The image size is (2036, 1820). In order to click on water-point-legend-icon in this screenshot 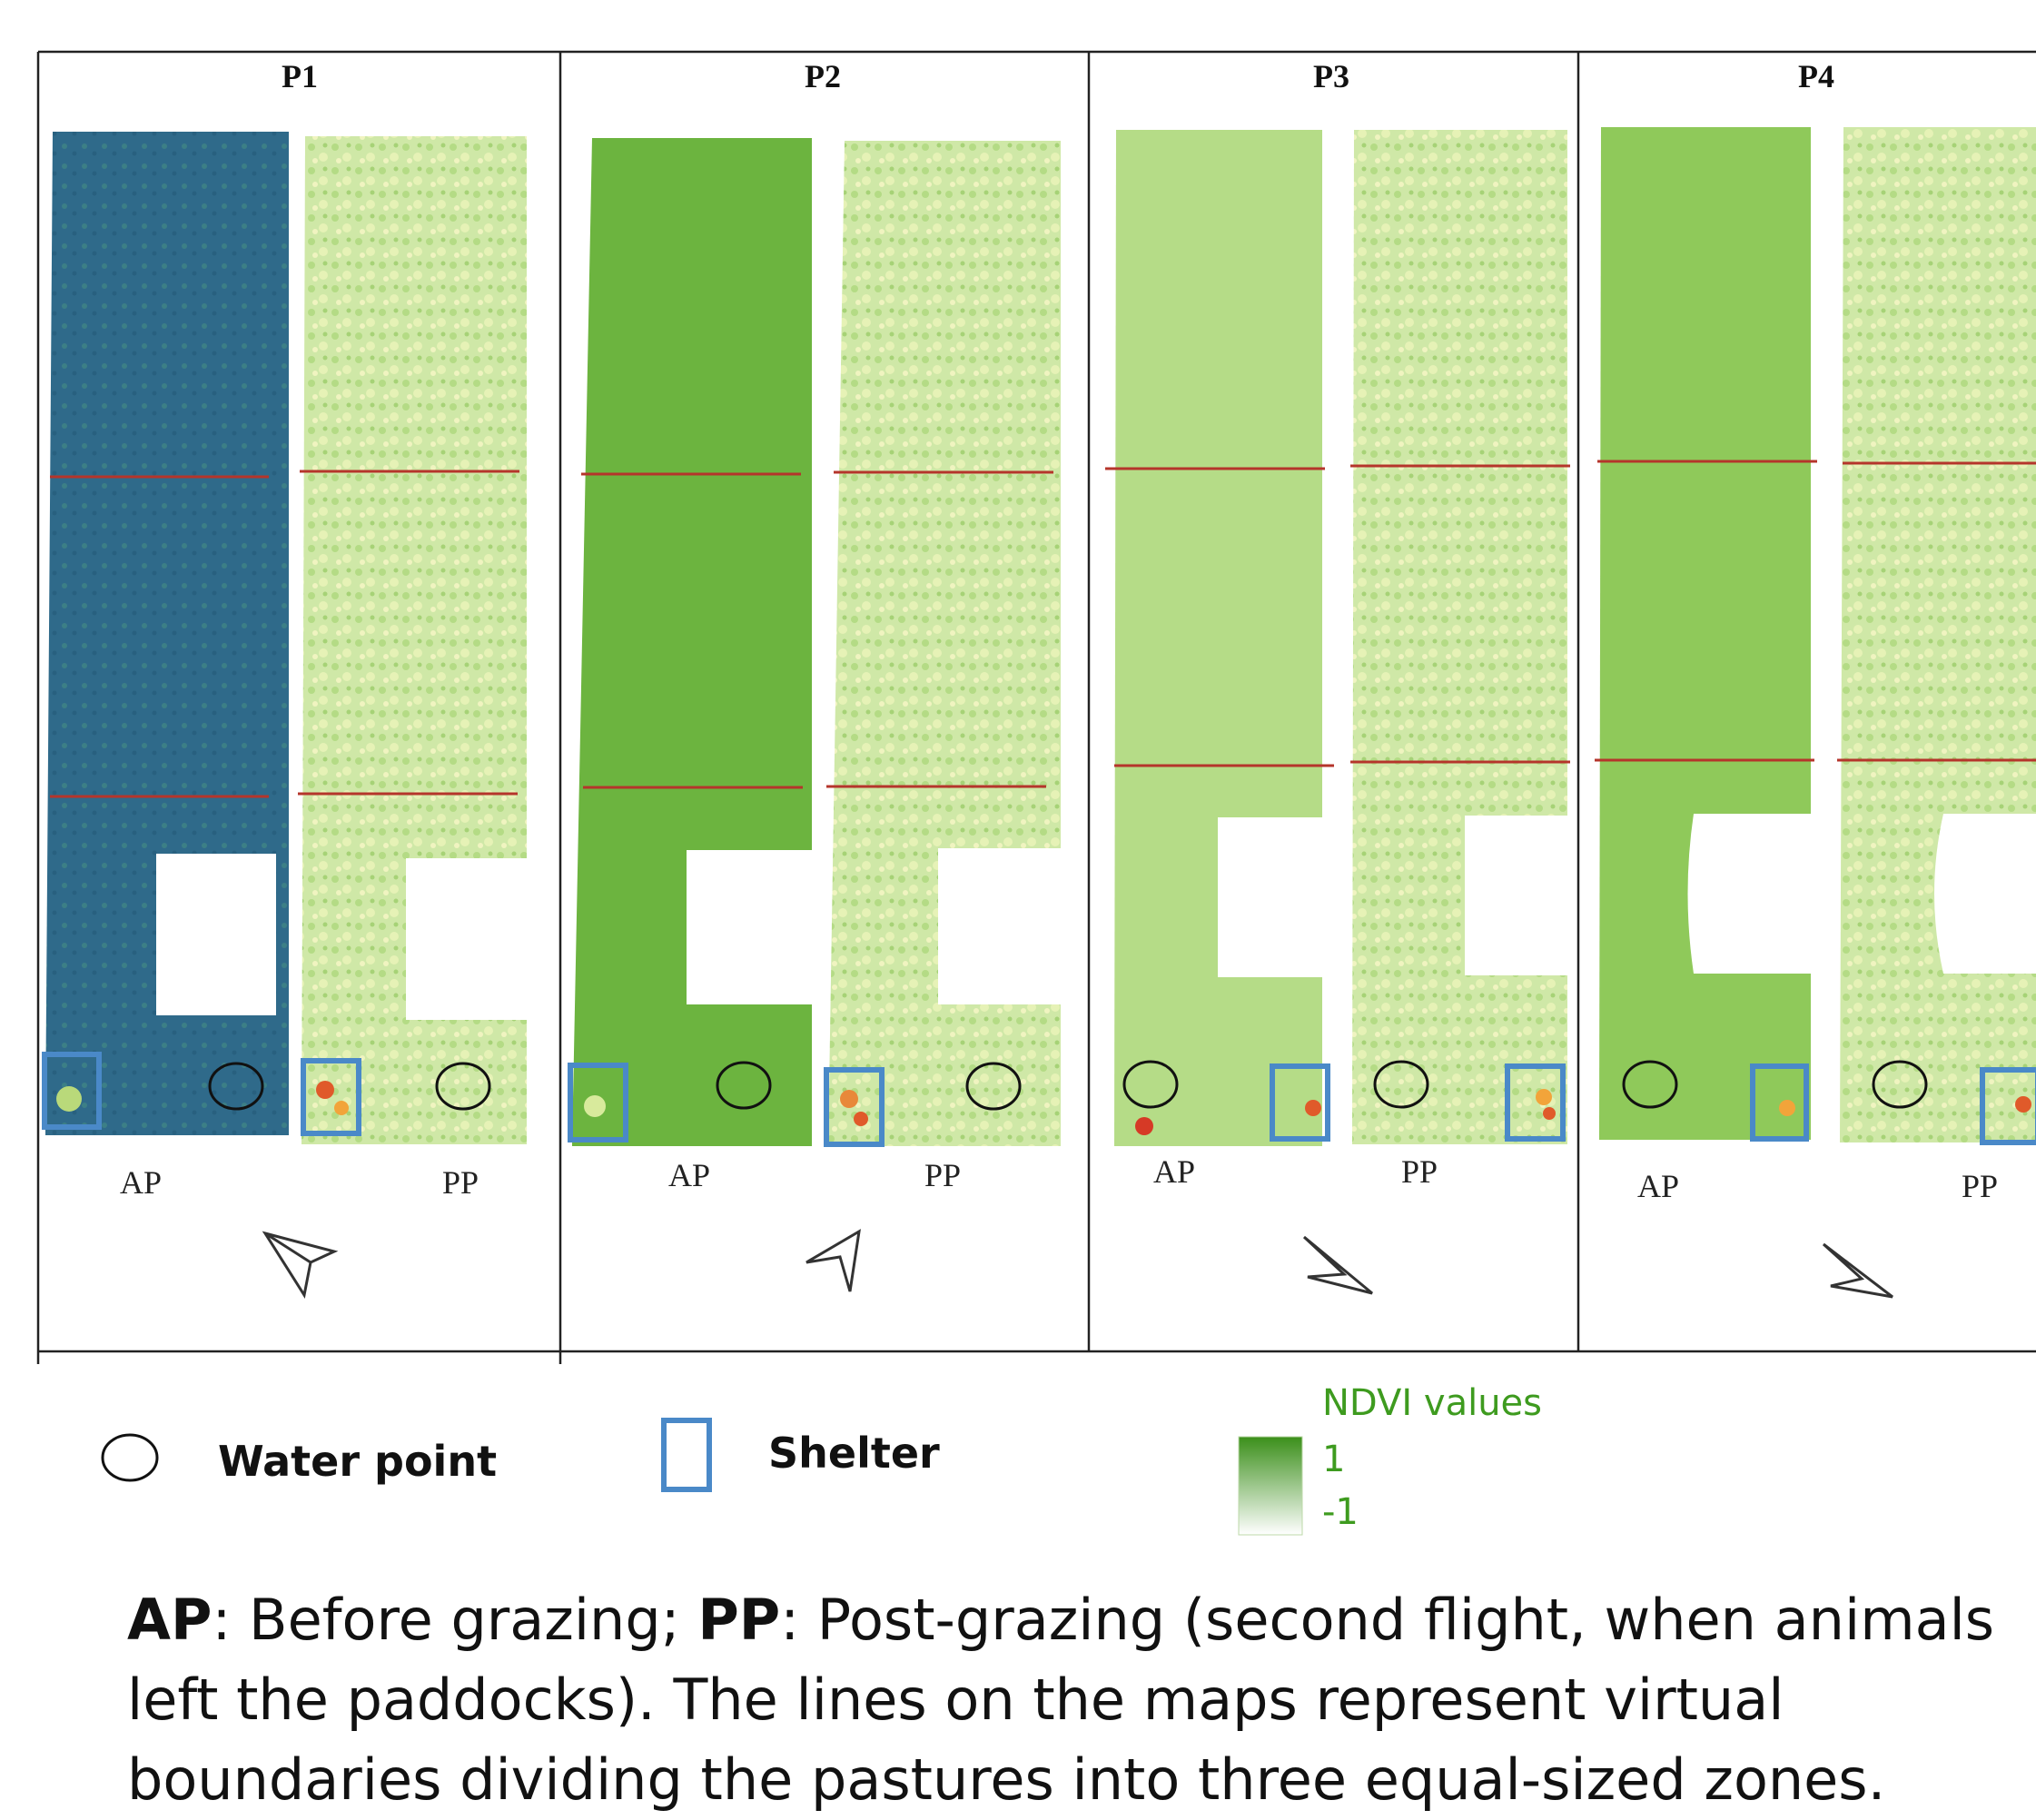, I will do `click(130, 1458)`.